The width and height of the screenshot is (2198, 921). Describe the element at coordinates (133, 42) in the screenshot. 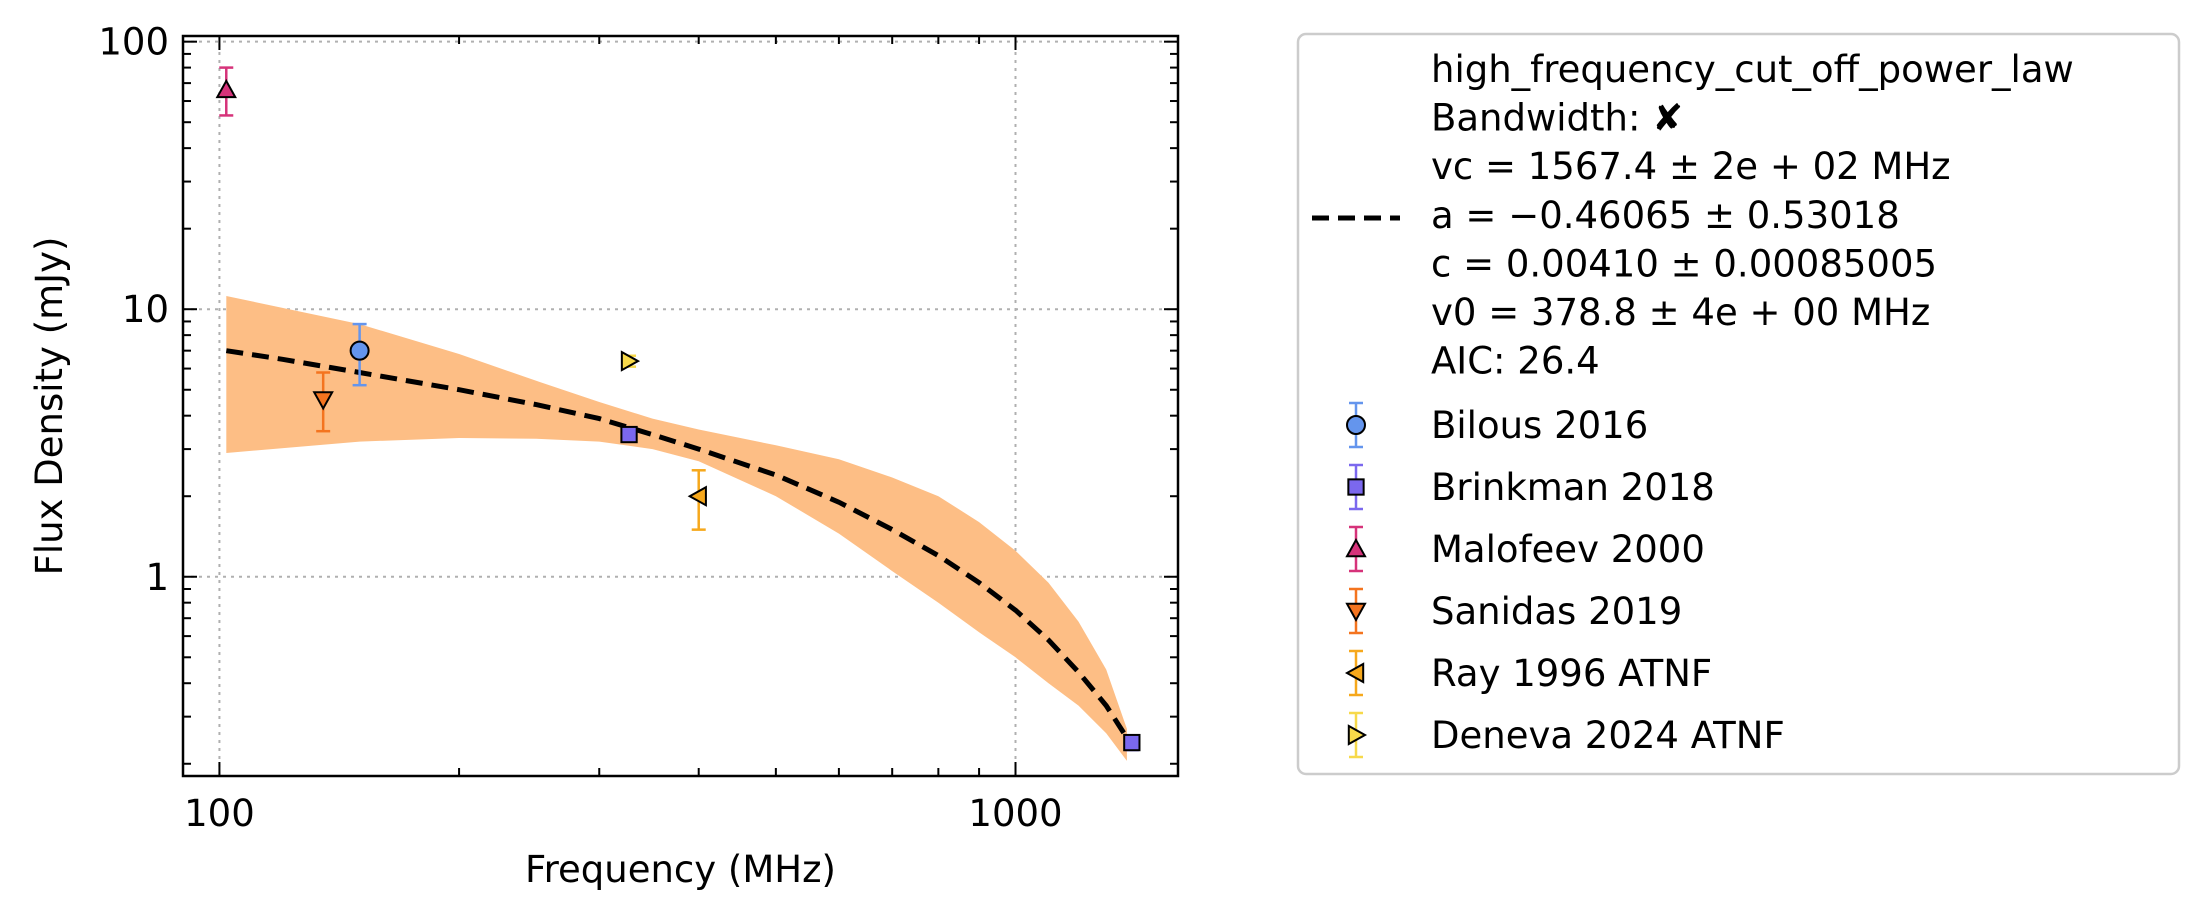

I see `y-tick-label: 100` at that location.